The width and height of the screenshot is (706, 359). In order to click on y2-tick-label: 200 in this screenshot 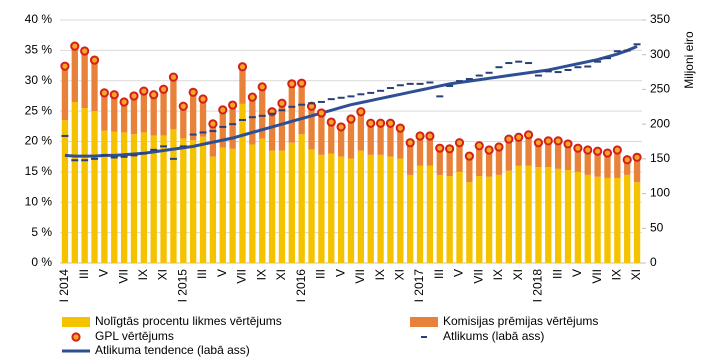, I will do `click(660, 123)`.